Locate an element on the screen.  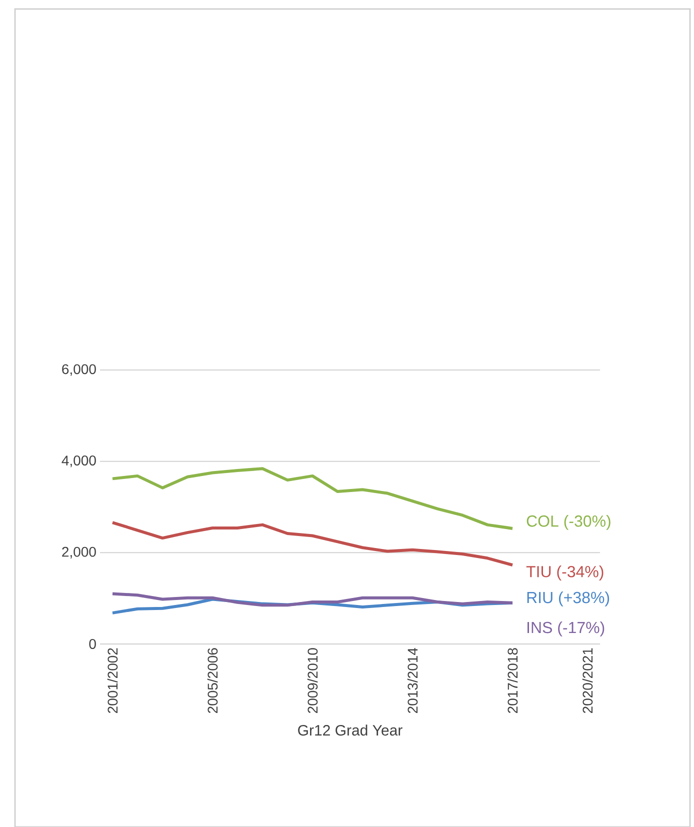
y-tick-label: 0 is located at coordinates (92, 644).